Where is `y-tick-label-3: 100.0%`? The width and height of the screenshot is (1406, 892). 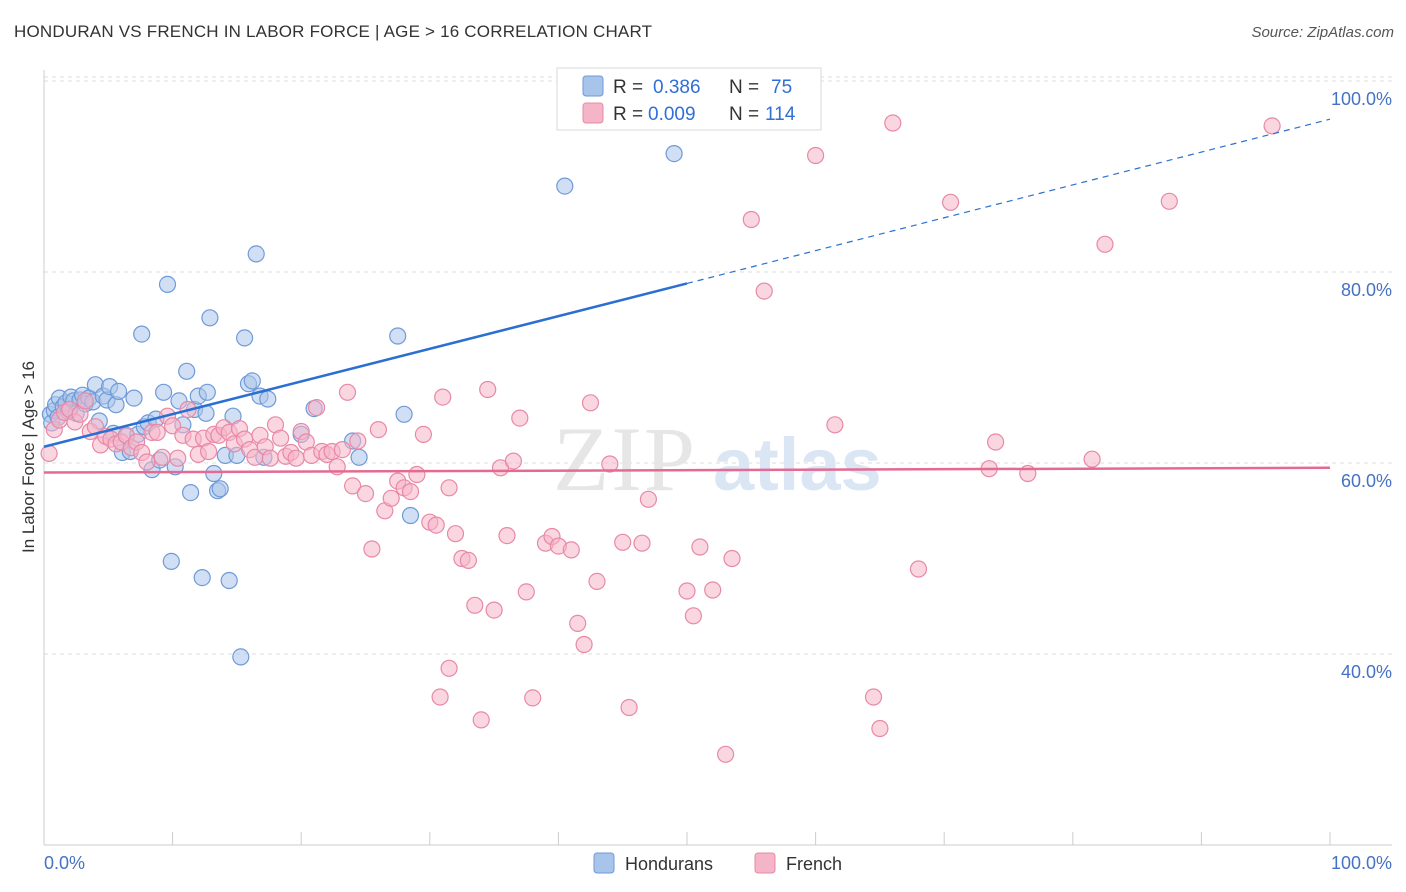 y-tick-label-3: 100.0% is located at coordinates (1361, 99).